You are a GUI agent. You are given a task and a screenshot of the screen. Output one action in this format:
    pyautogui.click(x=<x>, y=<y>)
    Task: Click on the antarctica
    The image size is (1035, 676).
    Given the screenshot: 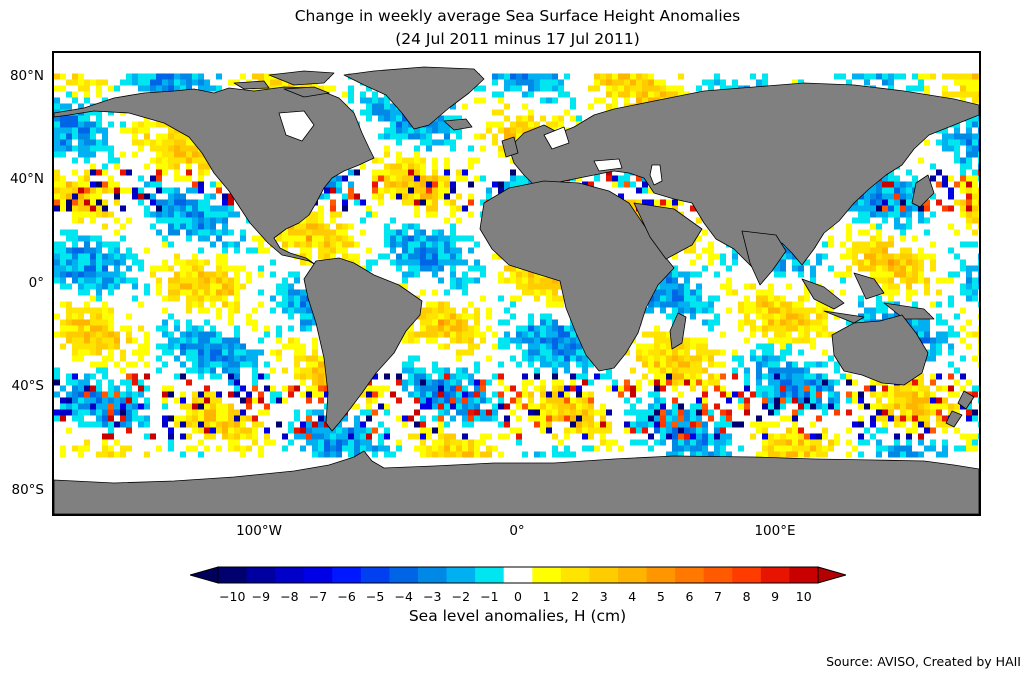 What is the action you would take?
    pyautogui.click(x=516, y=482)
    